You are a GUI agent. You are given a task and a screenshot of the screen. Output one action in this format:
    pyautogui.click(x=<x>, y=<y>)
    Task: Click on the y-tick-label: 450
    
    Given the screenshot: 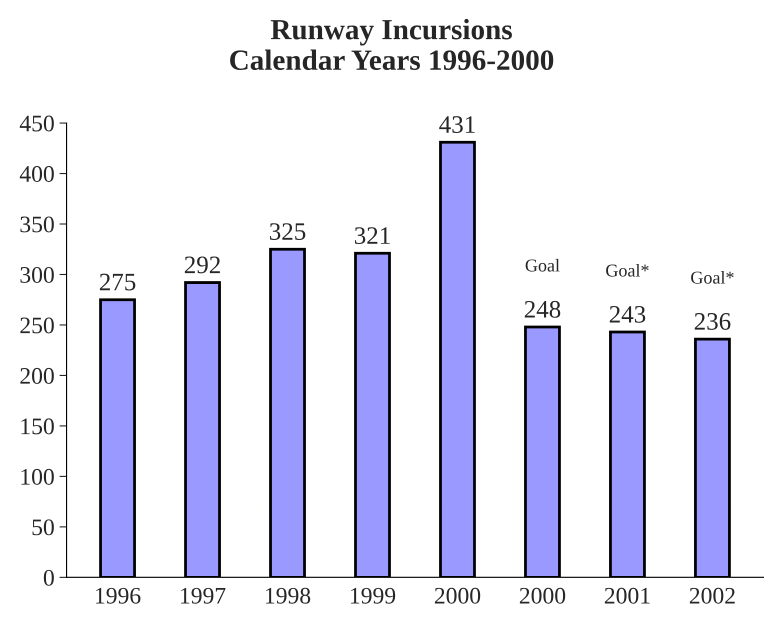 What is the action you would take?
    pyautogui.click(x=37, y=124)
    